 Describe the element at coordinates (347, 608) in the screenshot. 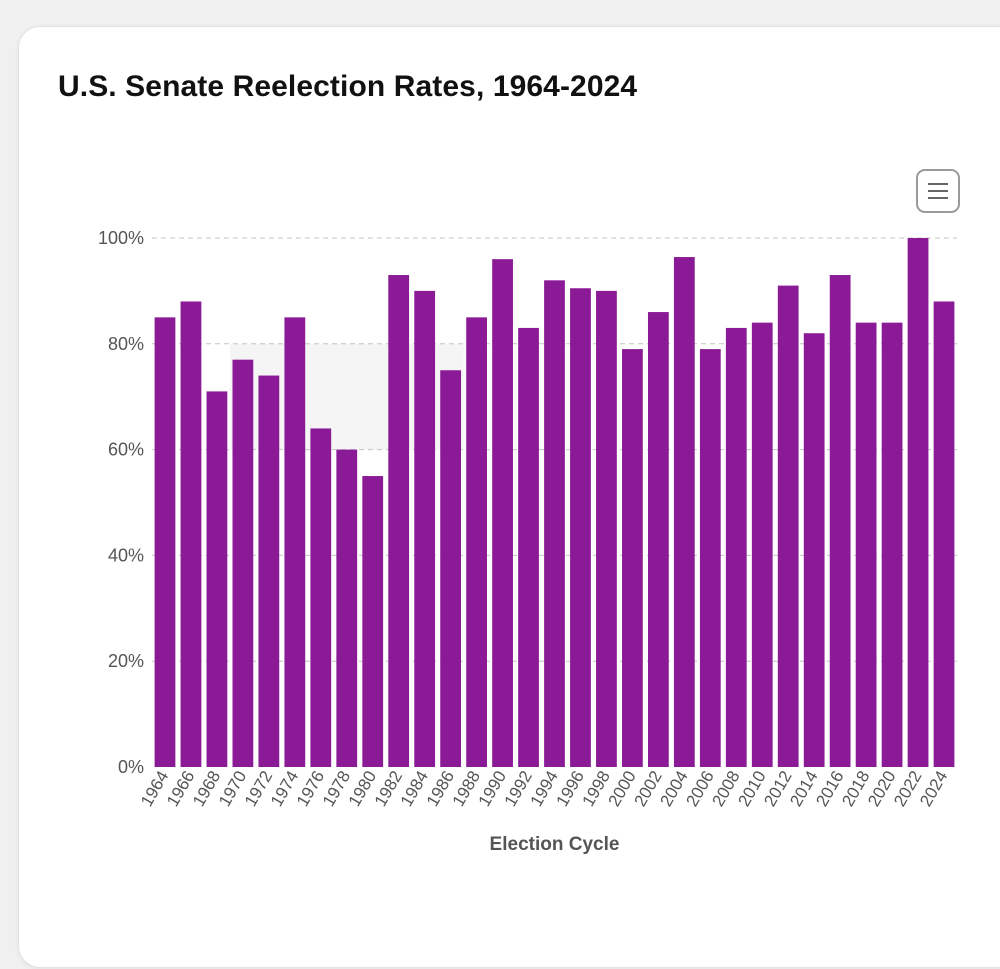

I see `bar-1978` at that location.